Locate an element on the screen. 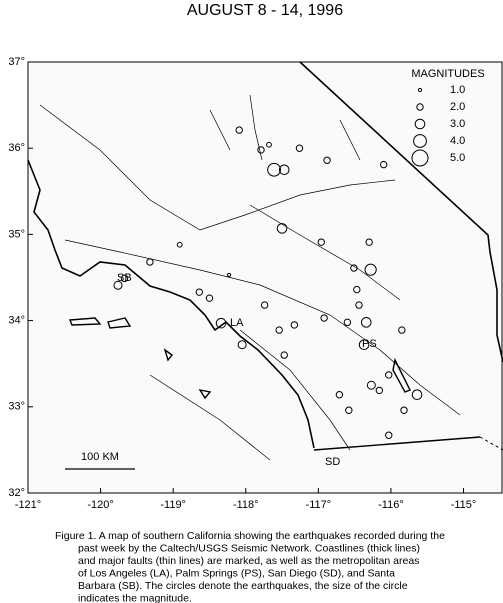 The height and width of the screenshot is (603, 503). x-tick-label: -117° is located at coordinates (319, 505).